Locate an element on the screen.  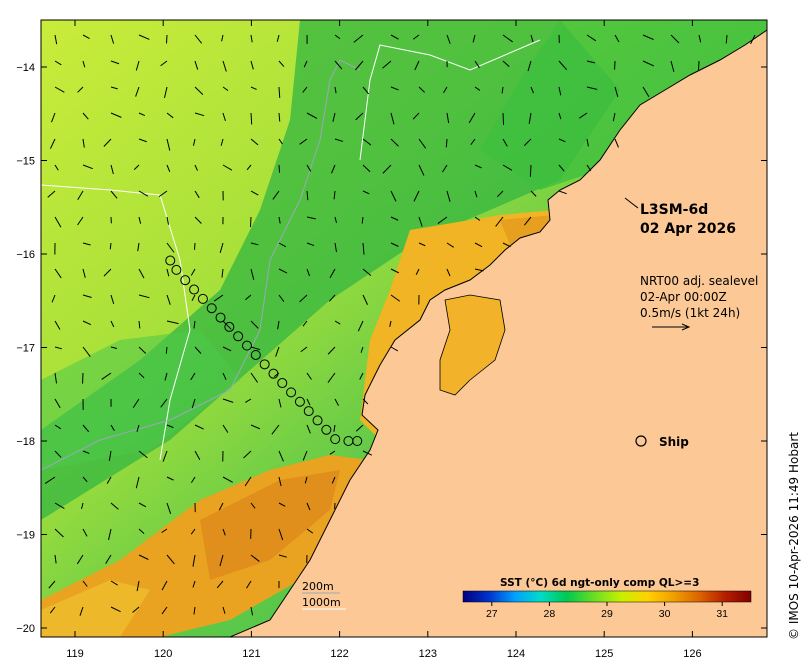
ship-legend-icon is located at coordinates (641, 441).